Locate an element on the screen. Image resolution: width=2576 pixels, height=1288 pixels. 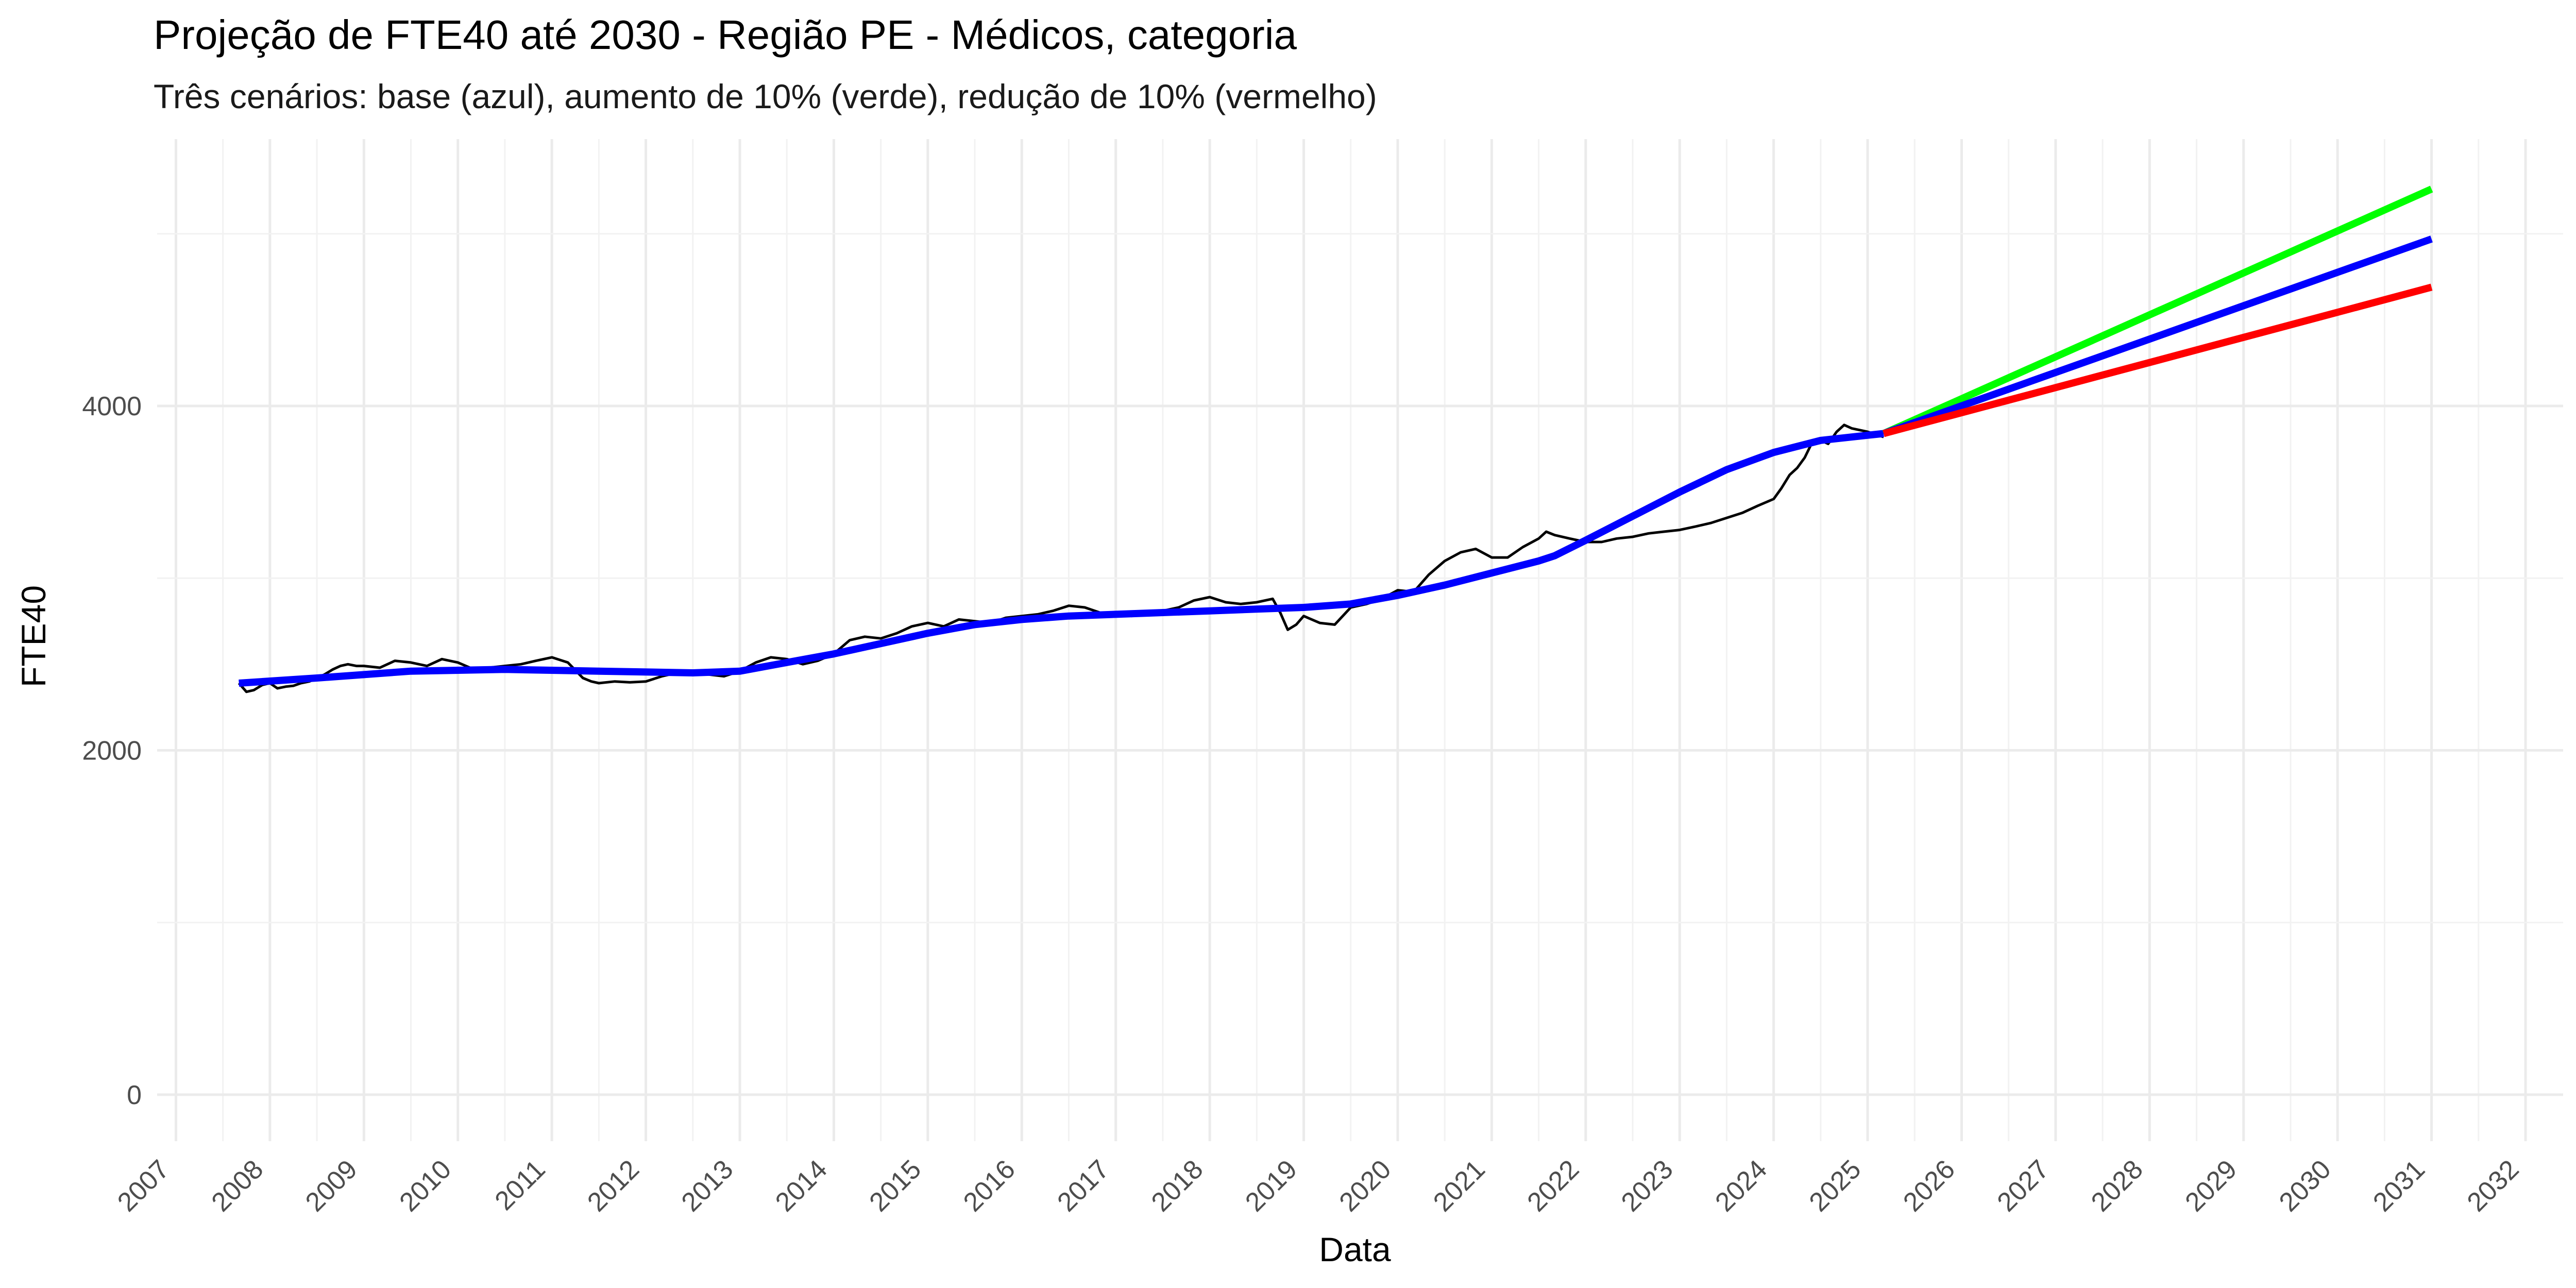
x-tick-label: 2017 is located at coordinates (1083, 1185).